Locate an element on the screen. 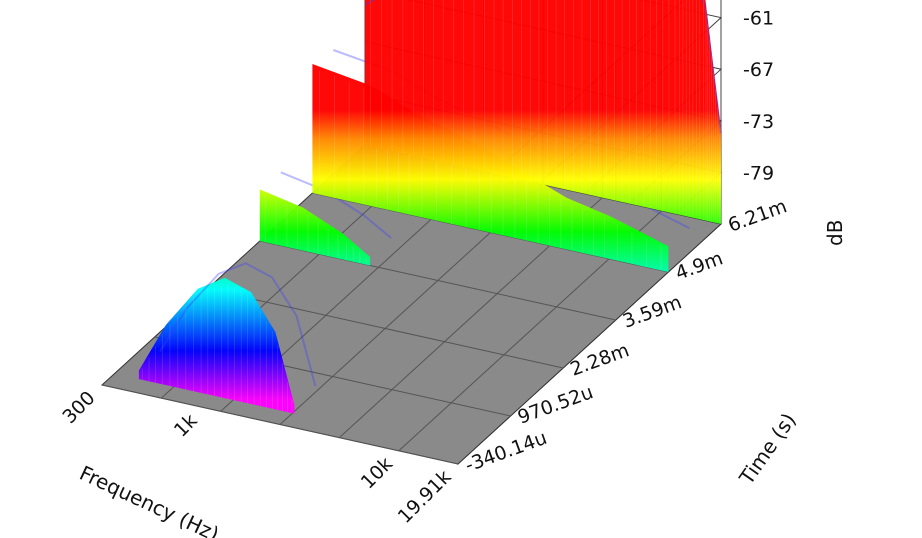 This screenshot has width=922, height=538. surface-ridge-middle is located at coordinates (336, 205).